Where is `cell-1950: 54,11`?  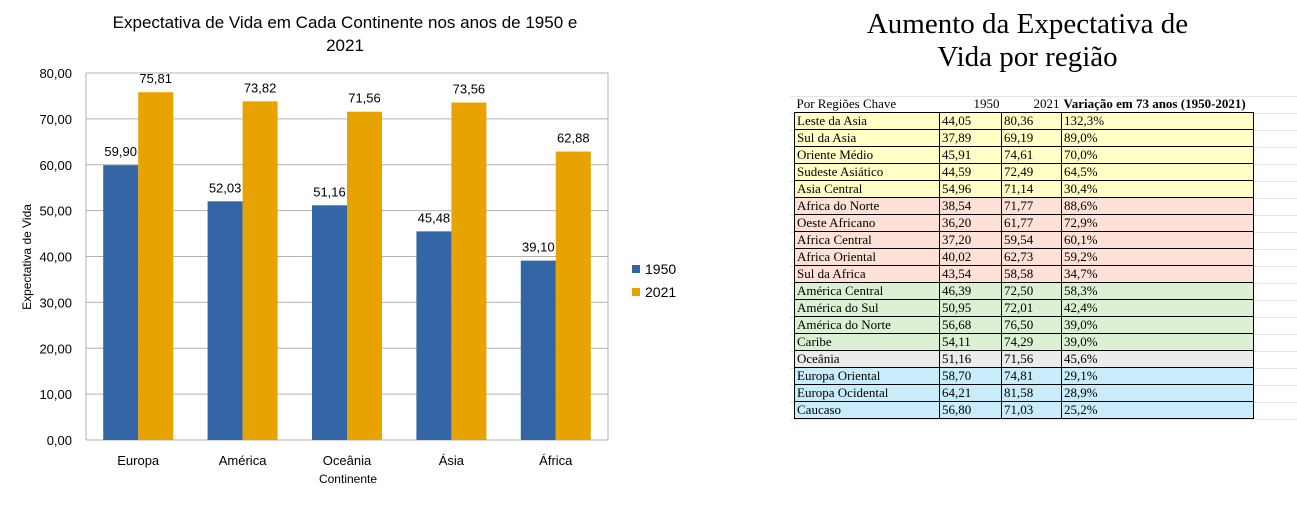
cell-1950: 54,11 is located at coordinates (970, 342).